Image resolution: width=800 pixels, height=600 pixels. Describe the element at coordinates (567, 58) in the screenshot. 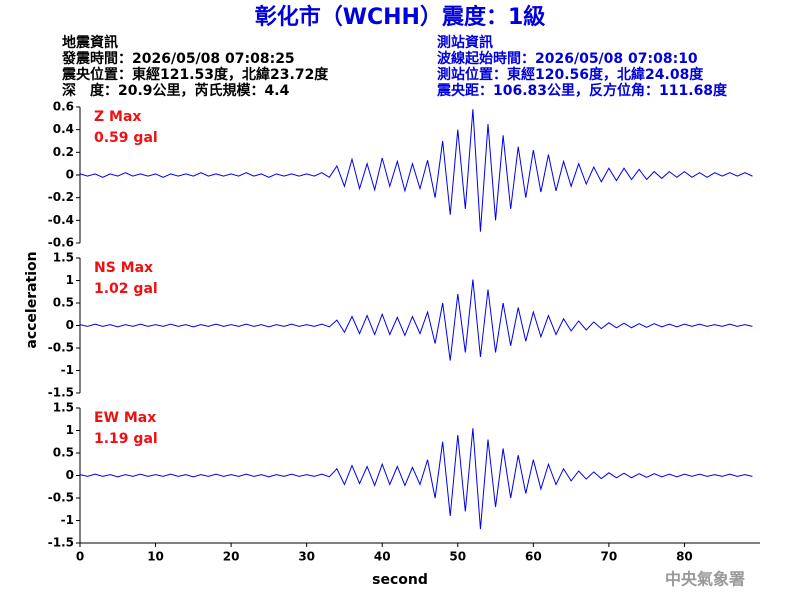

I see `info-line: 波線起始時間：2026/05/08 07:08:10` at that location.